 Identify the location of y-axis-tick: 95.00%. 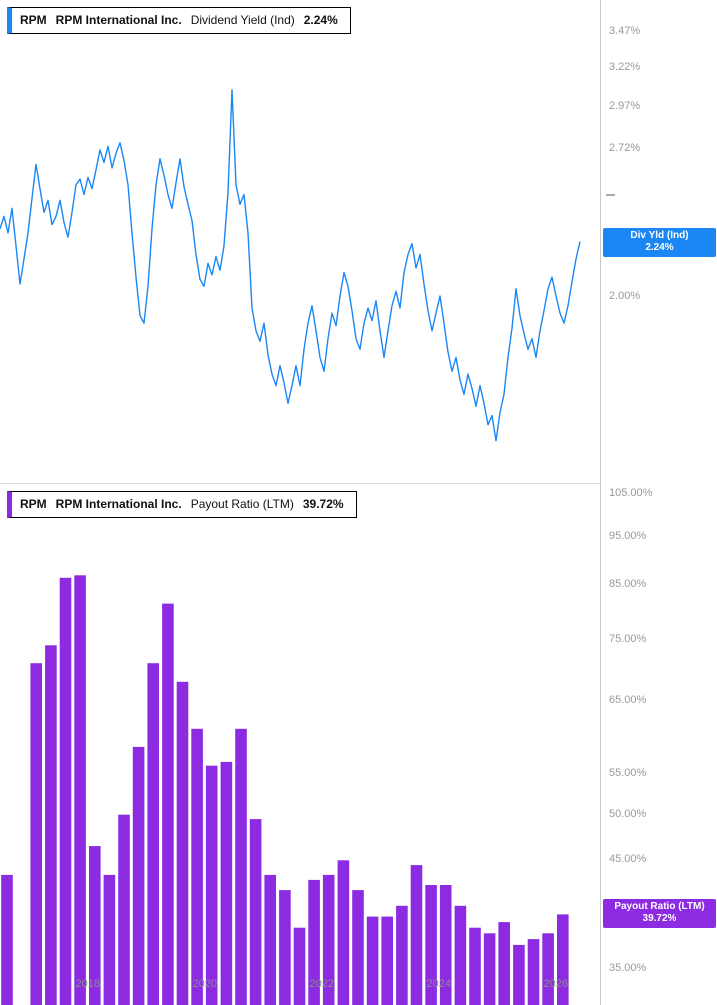
(628, 536).